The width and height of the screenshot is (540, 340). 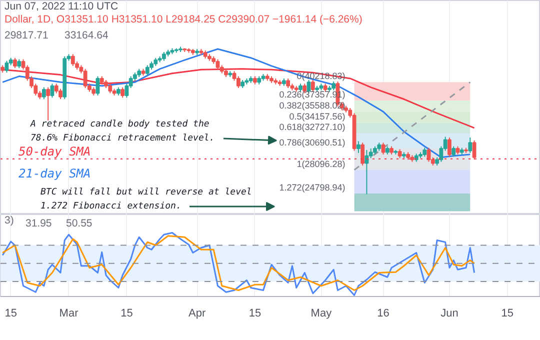 I want to click on x-tick-label: May, so click(x=321, y=314).